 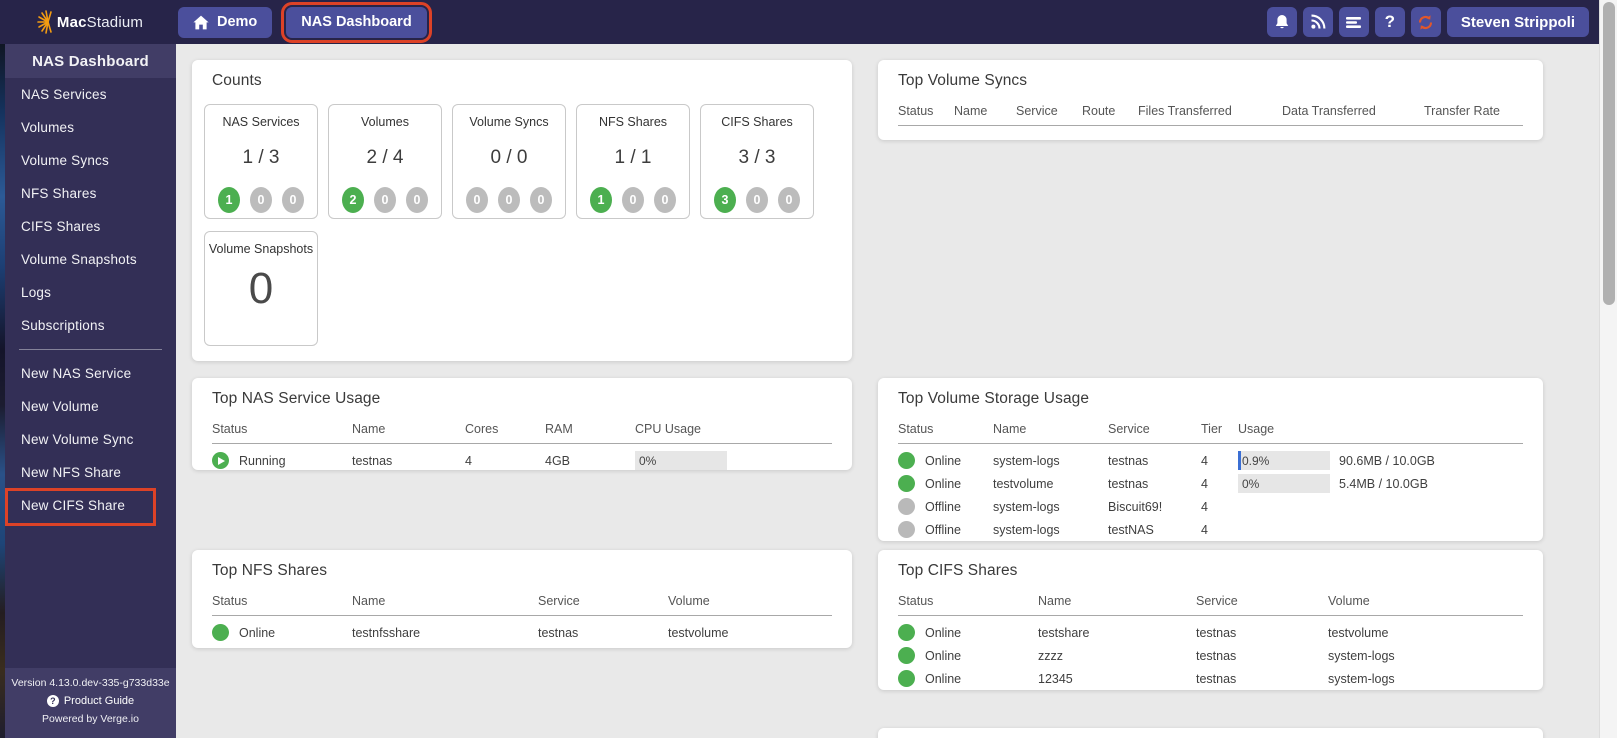 I want to click on console-button, so click(x=1353, y=22).